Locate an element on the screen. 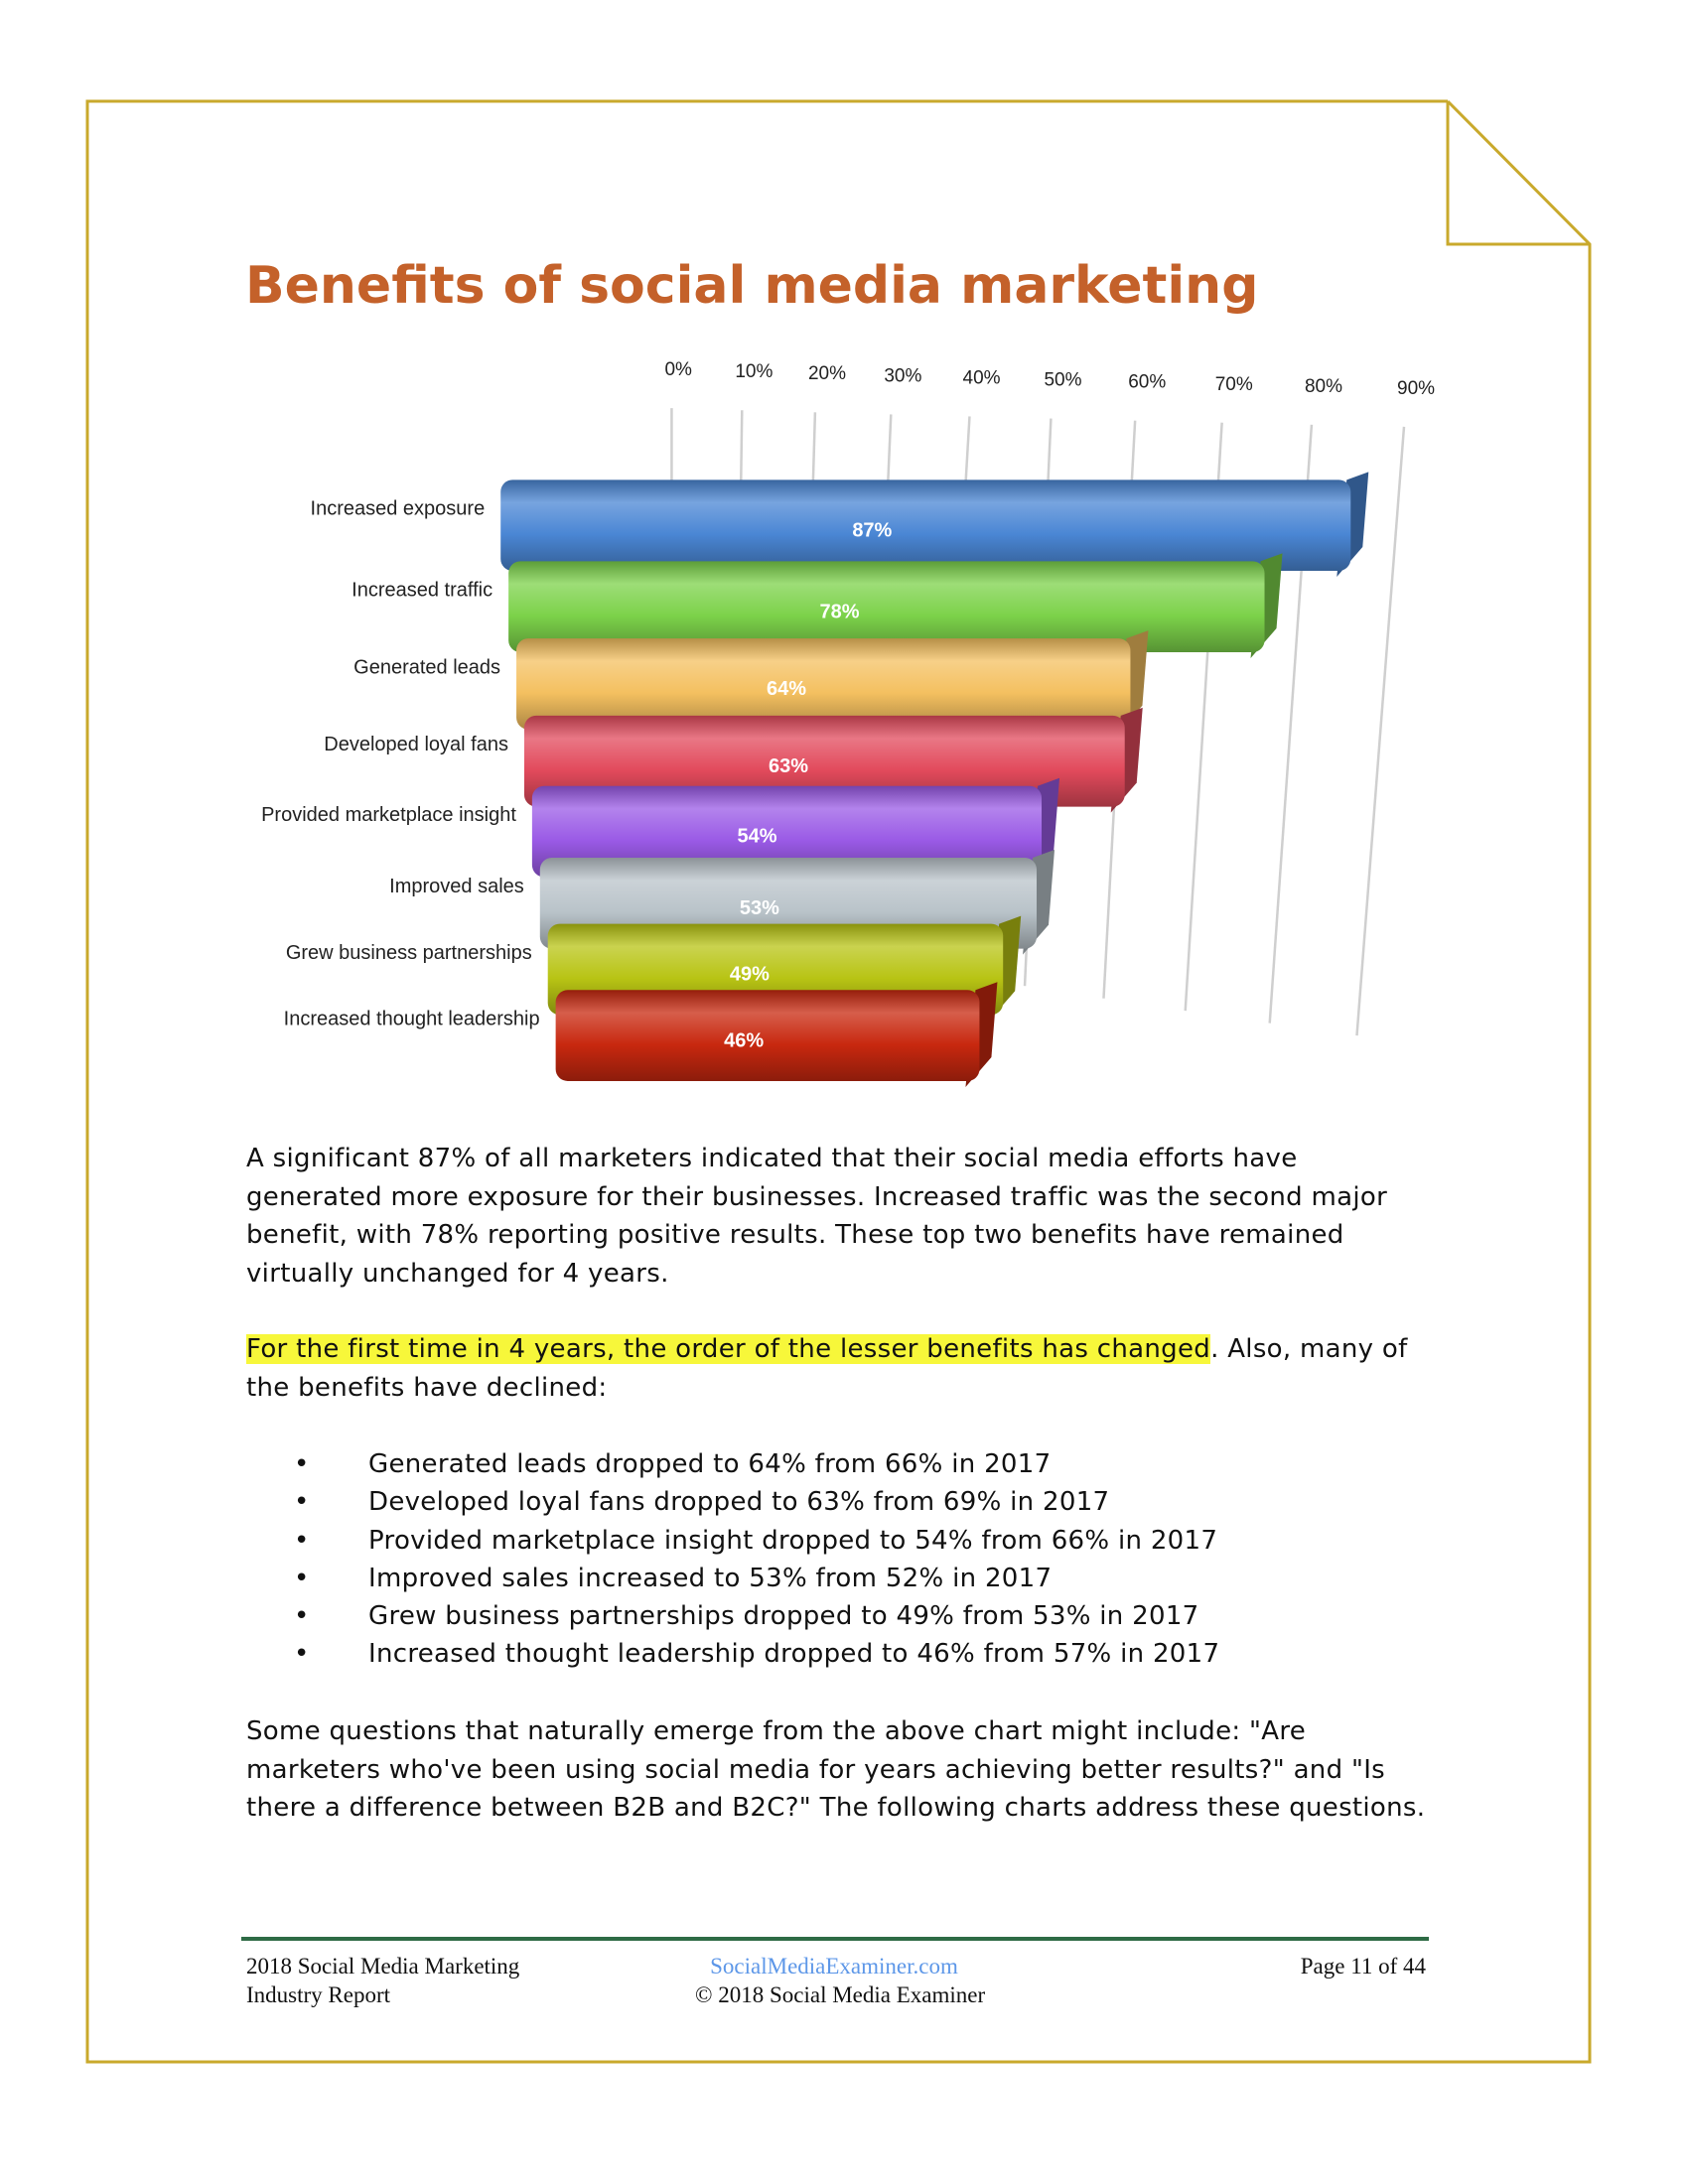 This screenshot has width=1688, height=2184. x-tick-label: 50% is located at coordinates (1062, 380).